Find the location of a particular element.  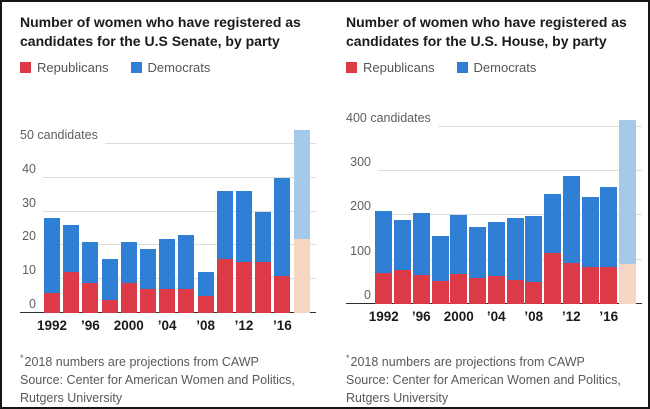

bar-1994-democrats is located at coordinates (71, 249).